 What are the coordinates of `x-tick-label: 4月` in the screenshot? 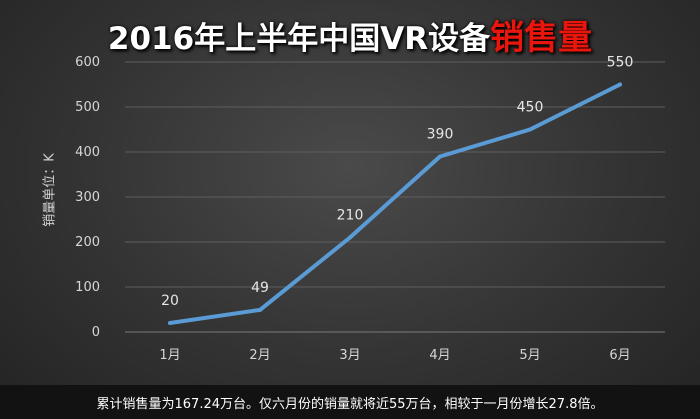 It's located at (439, 355).